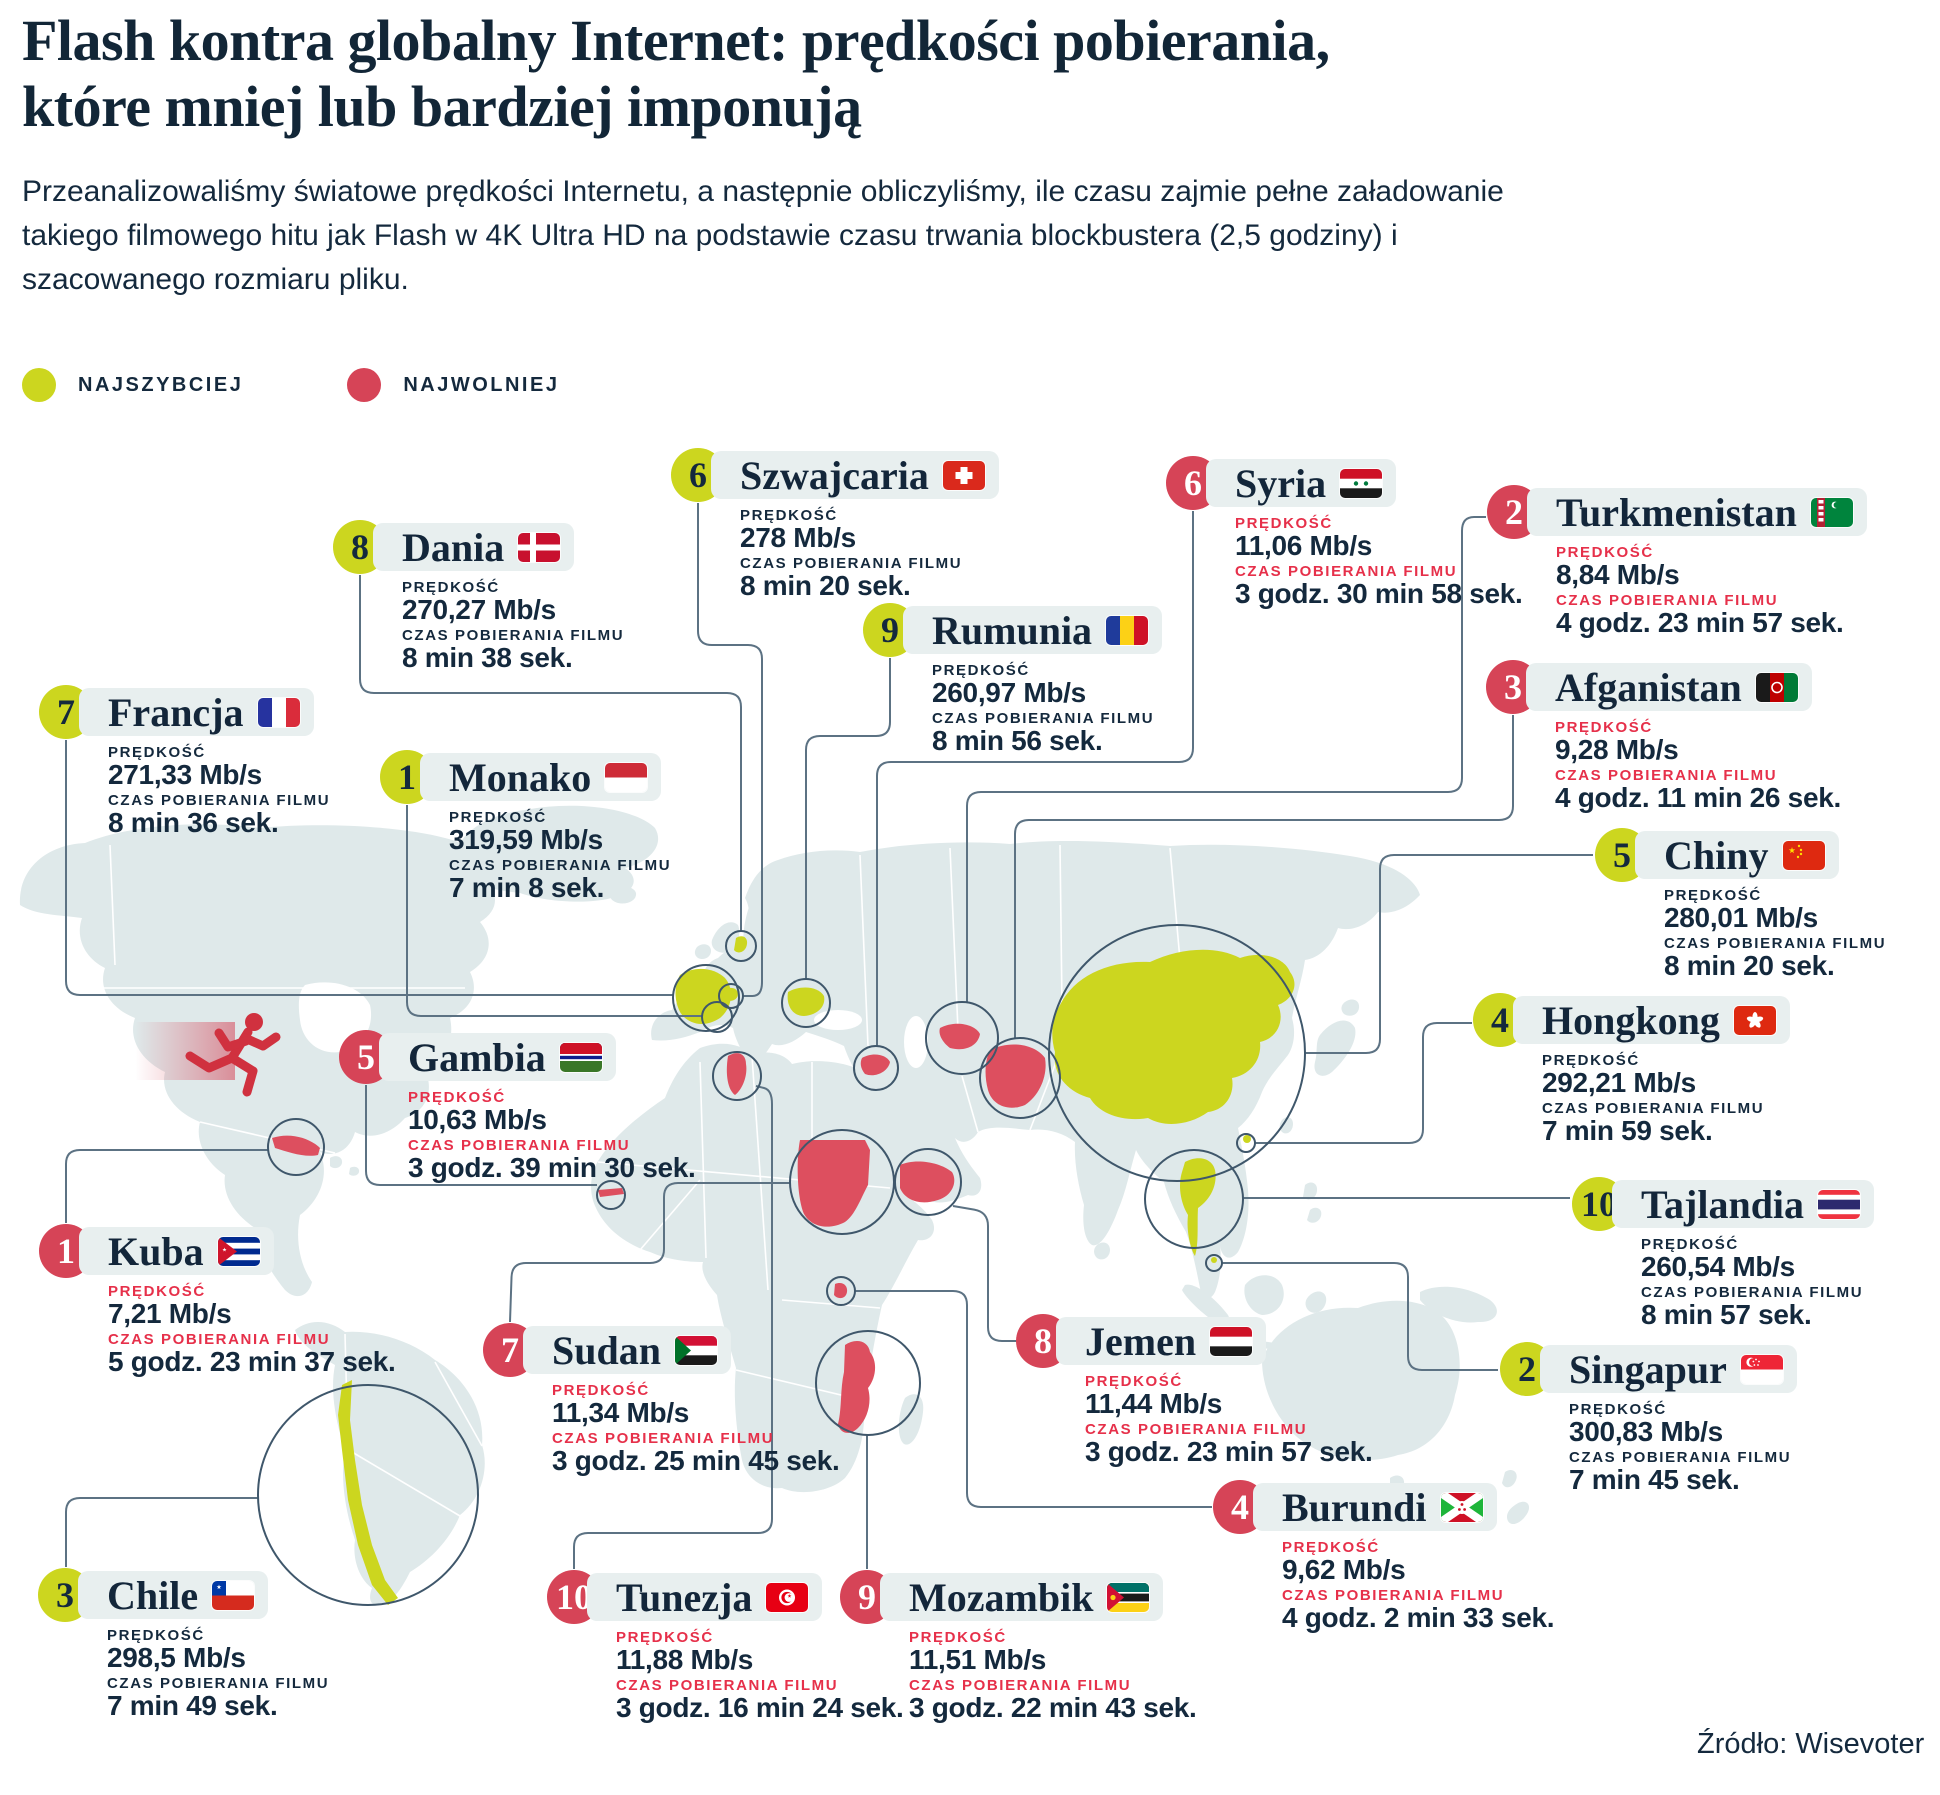  I want to click on legend-fastest-label: NAJSZYBCIEJ, so click(161, 384).